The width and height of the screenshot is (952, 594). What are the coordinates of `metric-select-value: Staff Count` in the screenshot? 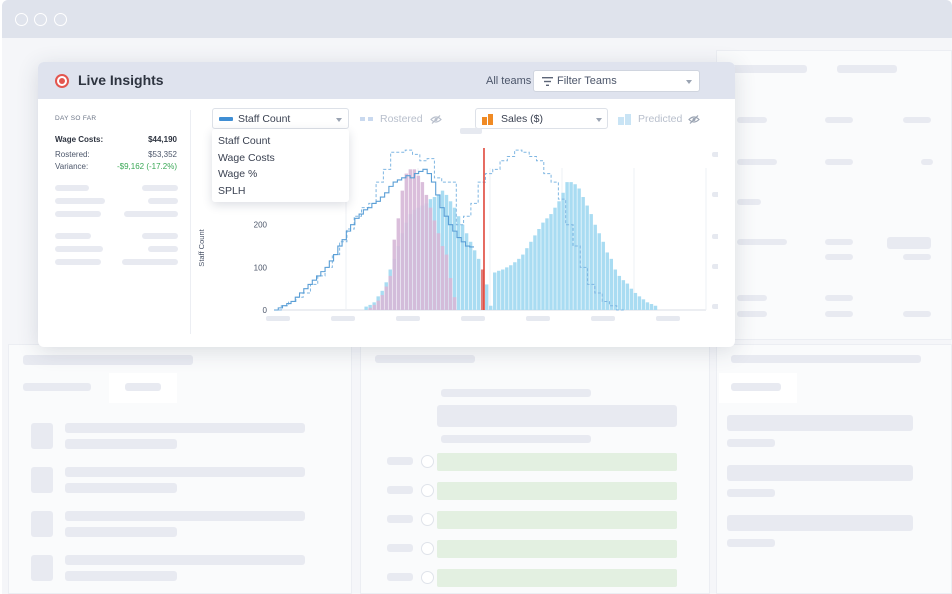 It's located at (264, 119).